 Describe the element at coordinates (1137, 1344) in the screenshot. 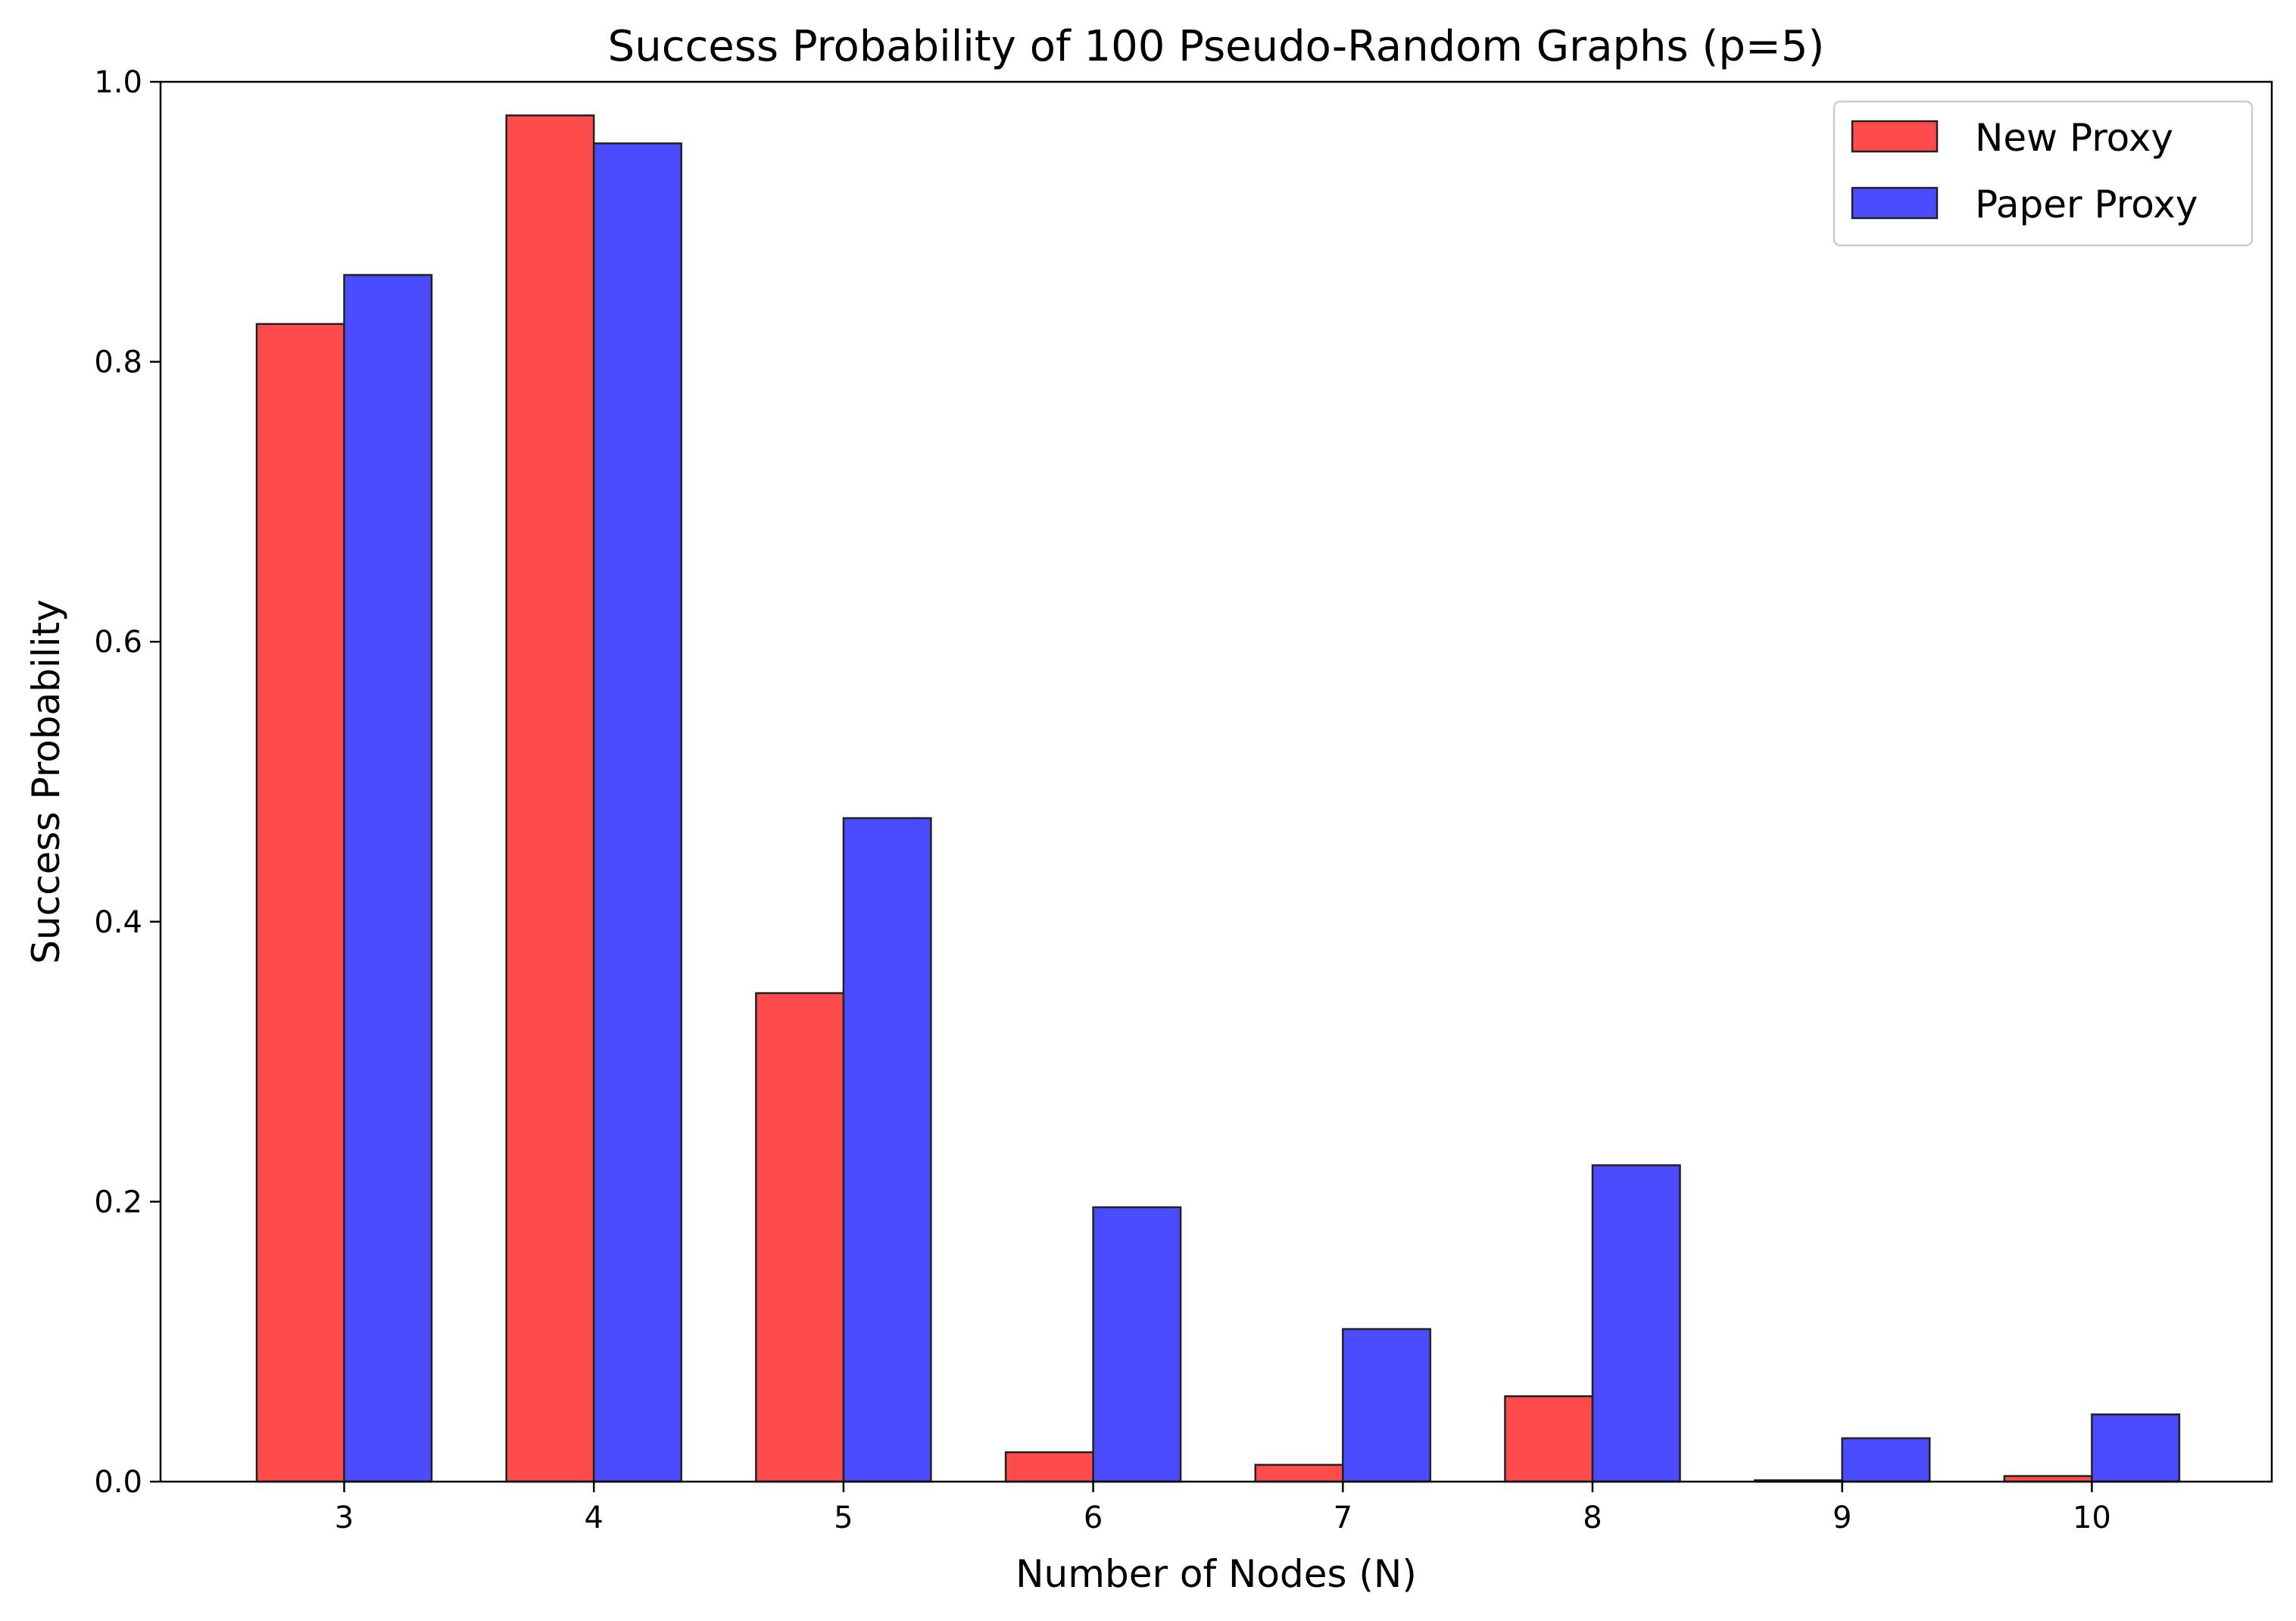

I see `bar-paper-proxy-n6` at that location.